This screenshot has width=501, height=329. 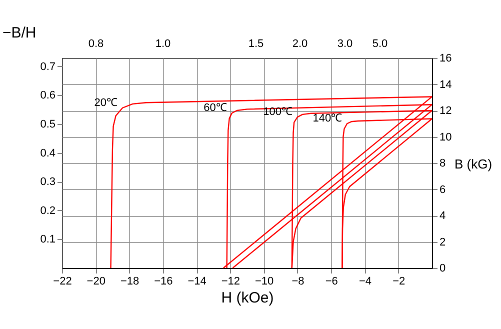 I want to click on y2-tick-label: 0.7, so click(x=48, y=66).